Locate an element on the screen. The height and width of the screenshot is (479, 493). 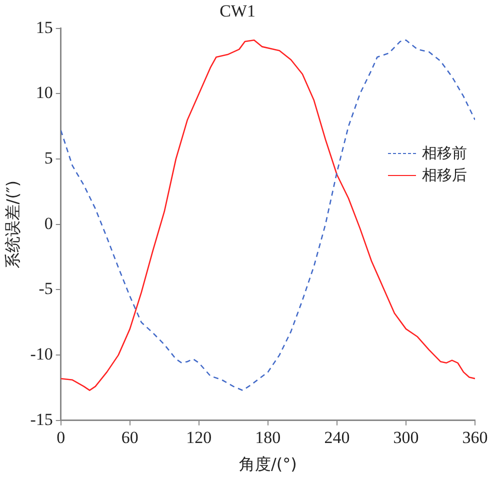
y-tick-label: 0 is located at coordinates (48, 223).